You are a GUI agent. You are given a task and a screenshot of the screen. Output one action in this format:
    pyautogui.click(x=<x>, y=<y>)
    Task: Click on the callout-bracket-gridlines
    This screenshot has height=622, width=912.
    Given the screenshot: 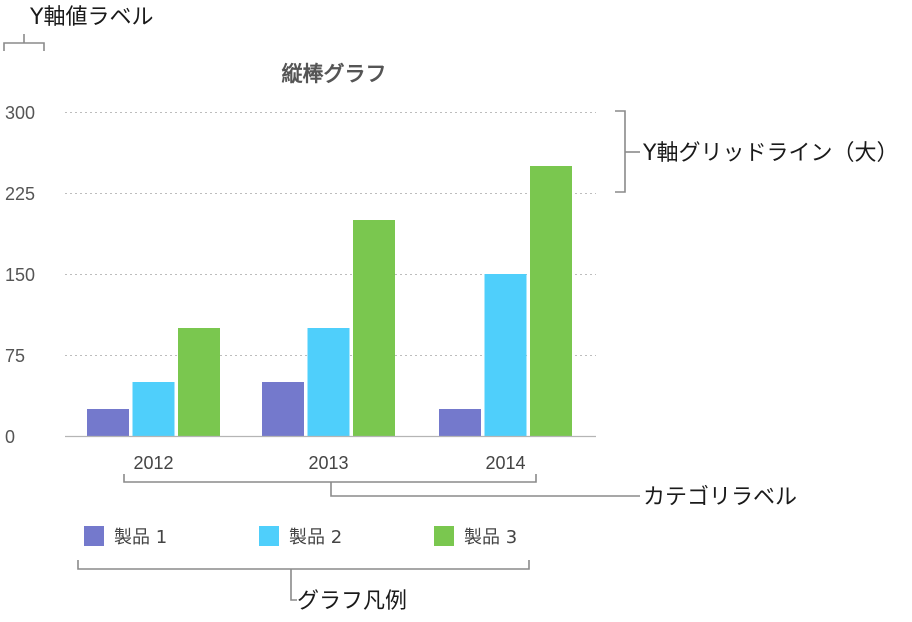 What is the action you would take?
    pyautogui.click(x=620, y=151)
    